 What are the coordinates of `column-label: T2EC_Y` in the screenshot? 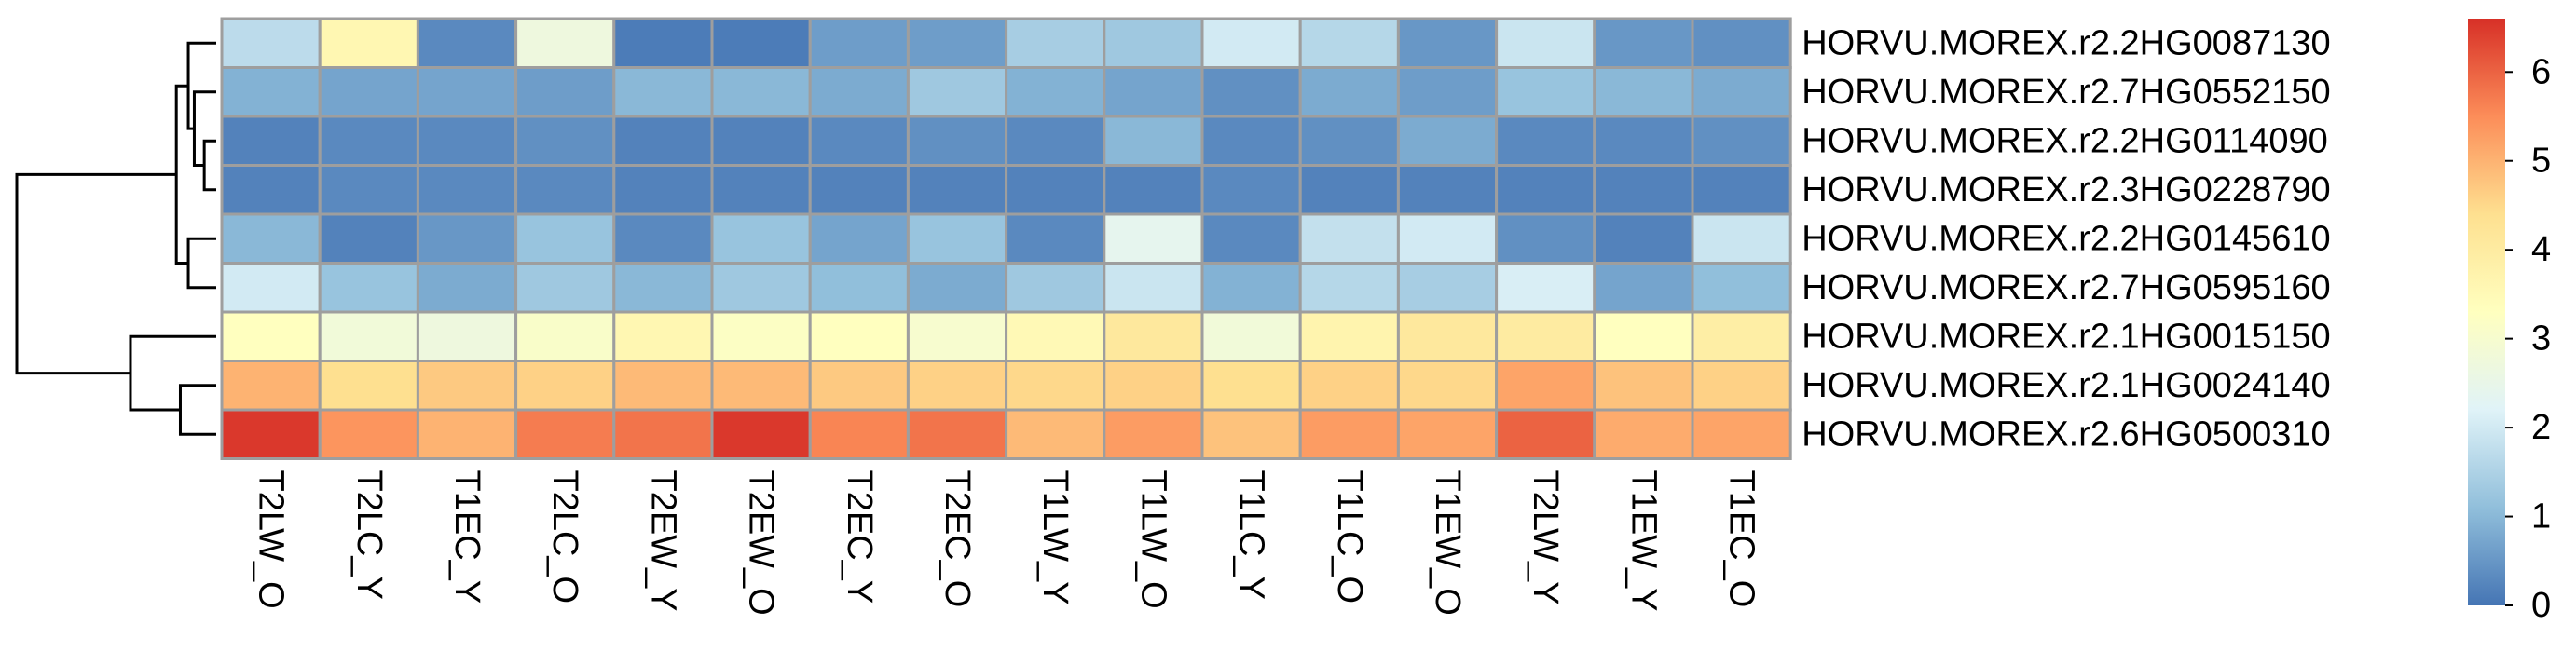 It's located at (859, 537).